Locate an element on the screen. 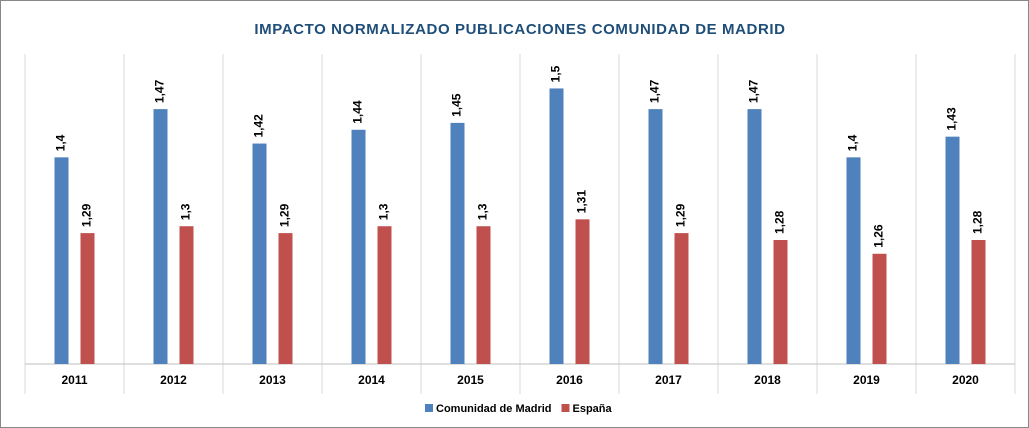  x-tick-label: 2013 is located at coordinates (272, 380).